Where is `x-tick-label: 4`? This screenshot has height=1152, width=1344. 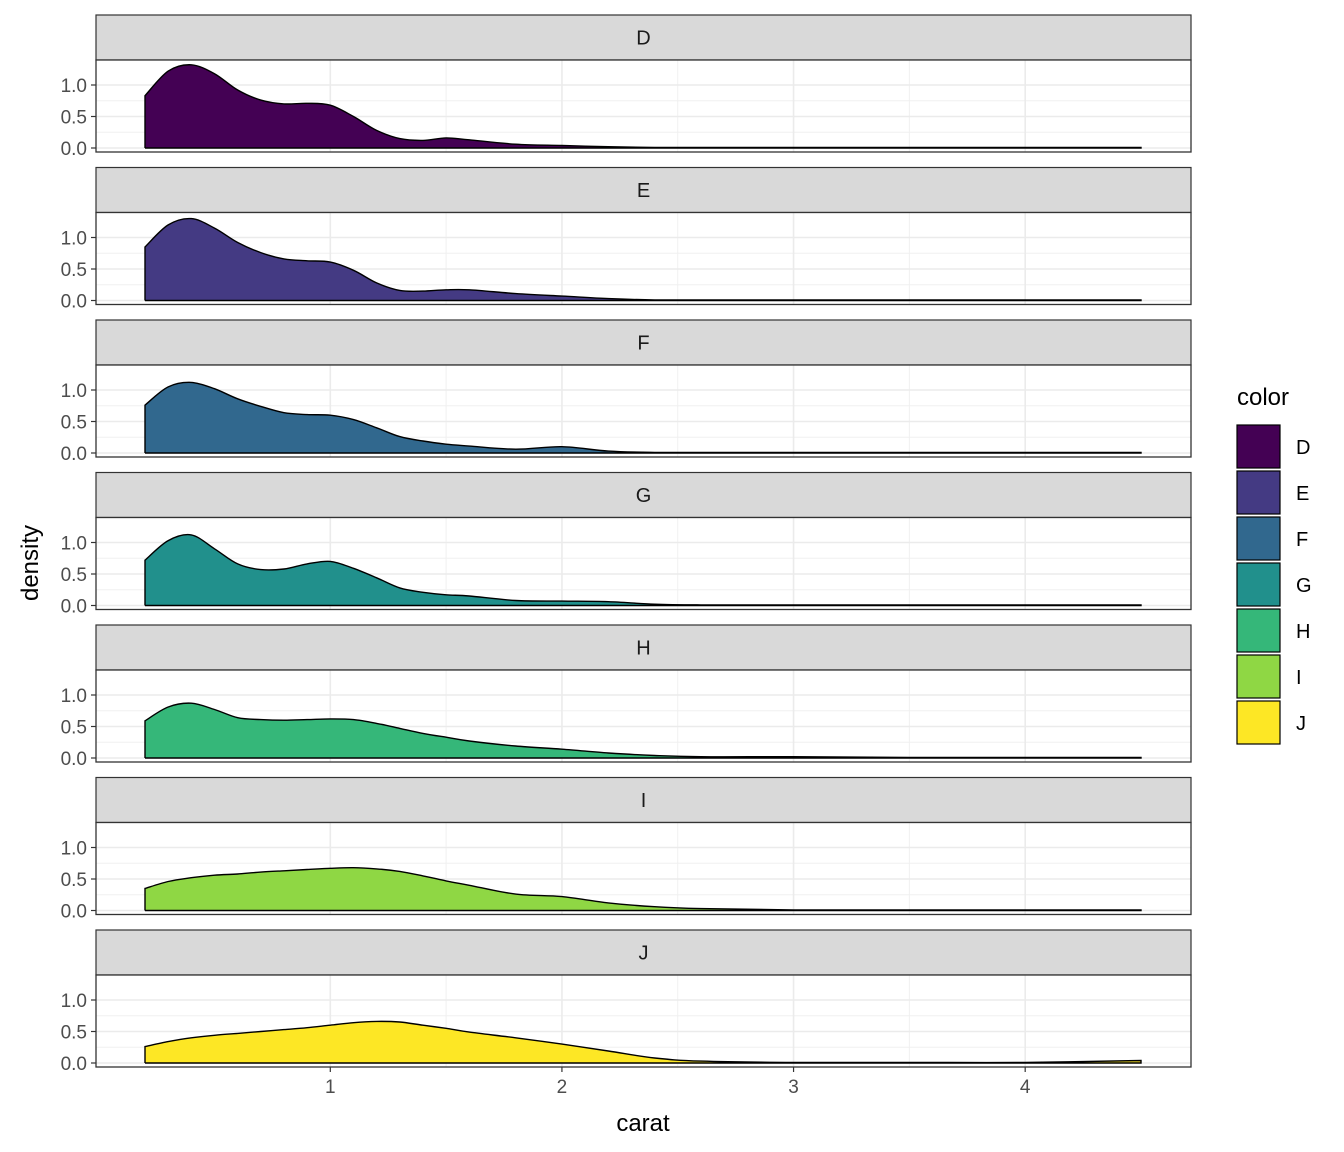
x-tick-label: 4 is located at coordinates (1025, 1087).